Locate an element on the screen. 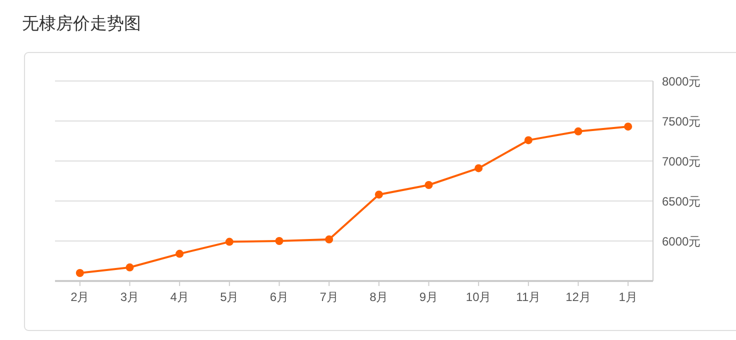 Image resolution: width=736 pixels, height=340 pixels. x-tick-label: 12月 is located at coordinates (578, 297).